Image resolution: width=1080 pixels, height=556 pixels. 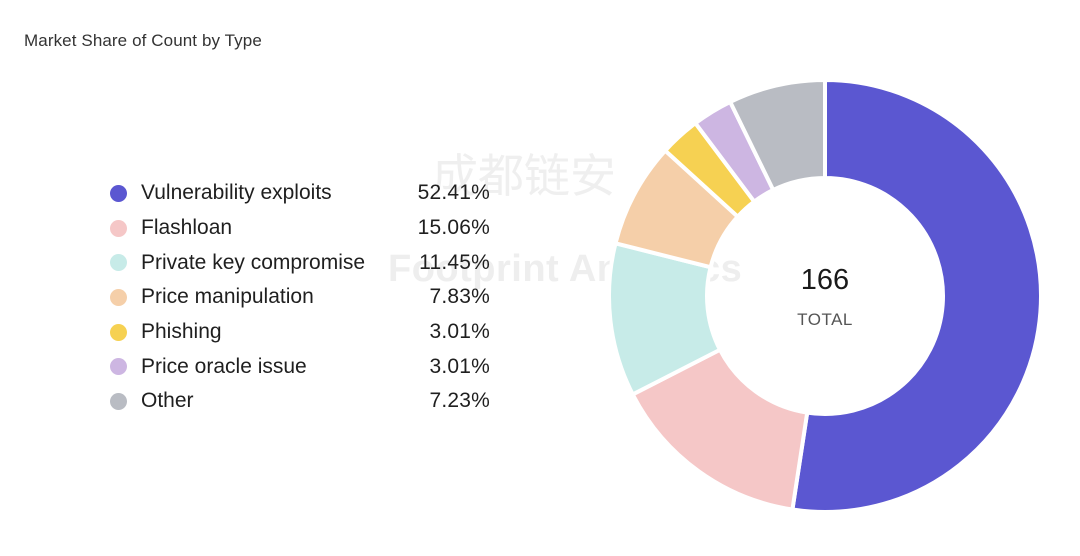 What do you see at coordinates (227, 297) in the screenshot?
I see `legend-label: Price manipulation` at bounding box center [227, 297].